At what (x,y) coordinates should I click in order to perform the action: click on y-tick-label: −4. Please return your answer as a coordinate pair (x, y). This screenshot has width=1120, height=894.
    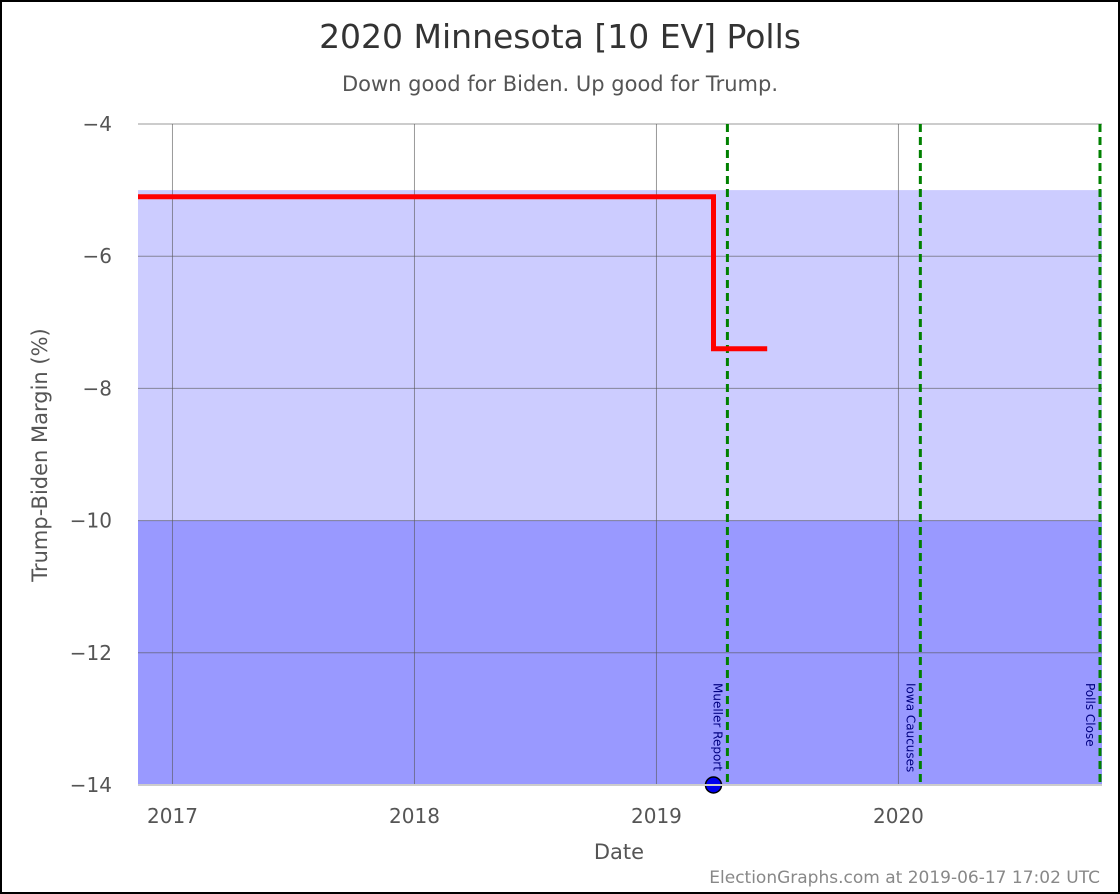
    Looking at the image, I should click on (97, 124).